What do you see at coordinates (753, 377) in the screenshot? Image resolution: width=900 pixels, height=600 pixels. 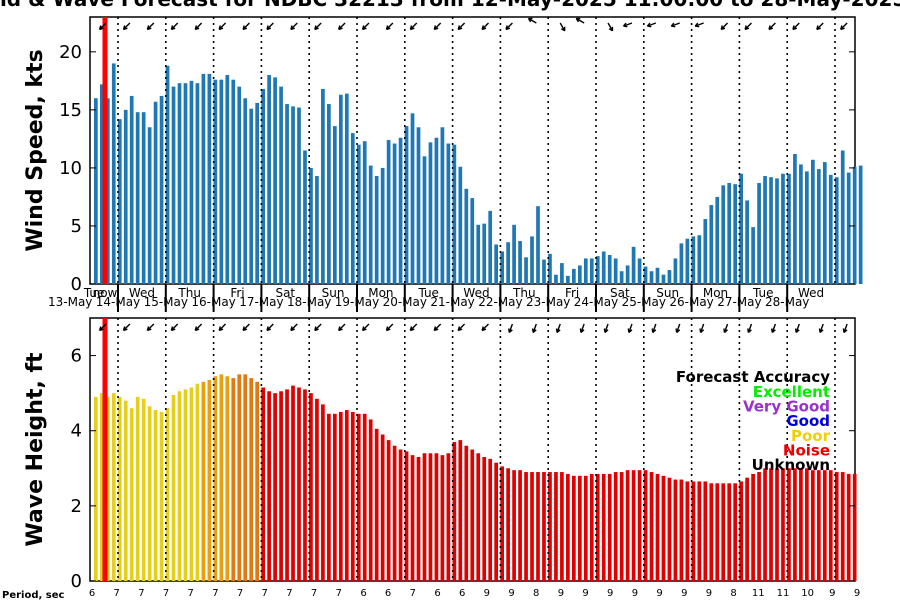 I see `legend-title: Forecast Accuracy` at bounding box center [753, 377].